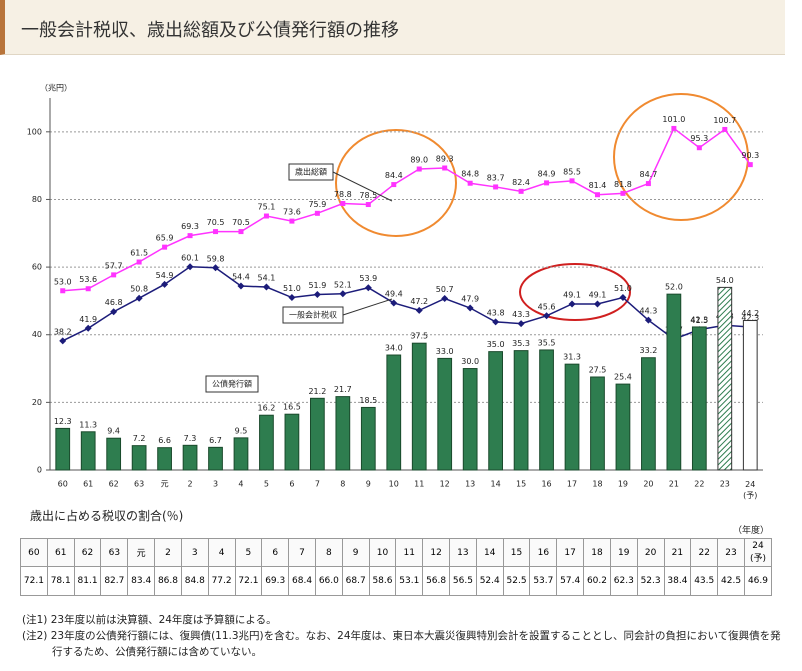  What do you see at coordinates (194, 552) in the screenshot?
I see `table-header-cell: 3` at bounding box center [194, 552].